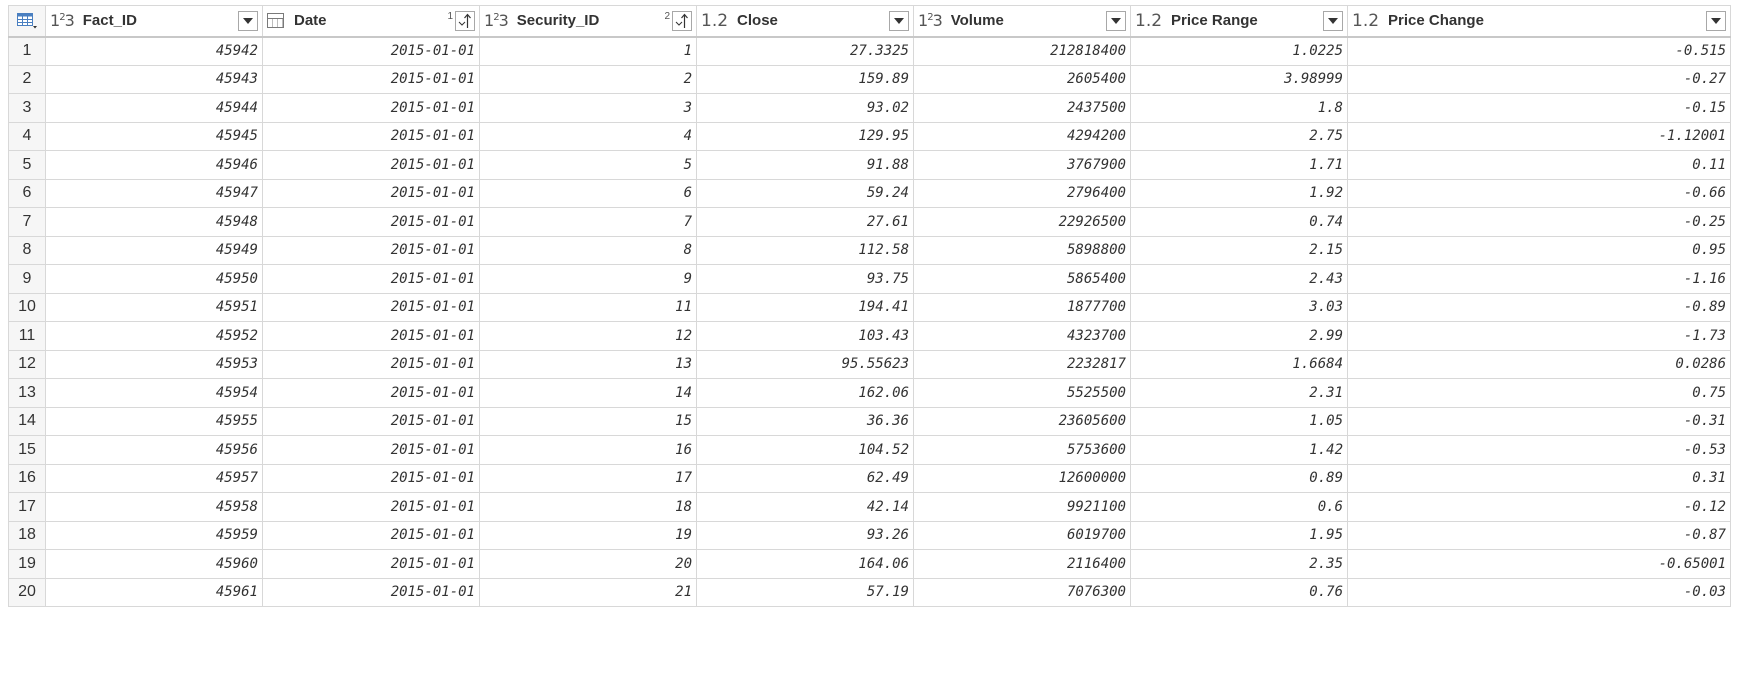  I want to click on cell-security-id: 17, so click(588, 478).